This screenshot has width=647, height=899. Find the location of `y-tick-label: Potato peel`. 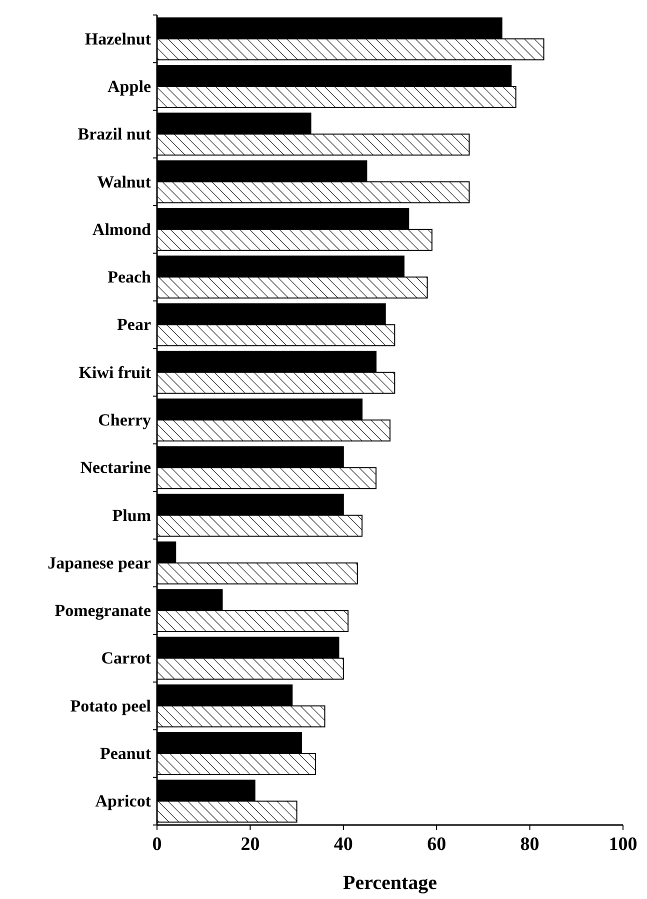

y-tick-label: Potato peel is located at coordinates (111, 706).